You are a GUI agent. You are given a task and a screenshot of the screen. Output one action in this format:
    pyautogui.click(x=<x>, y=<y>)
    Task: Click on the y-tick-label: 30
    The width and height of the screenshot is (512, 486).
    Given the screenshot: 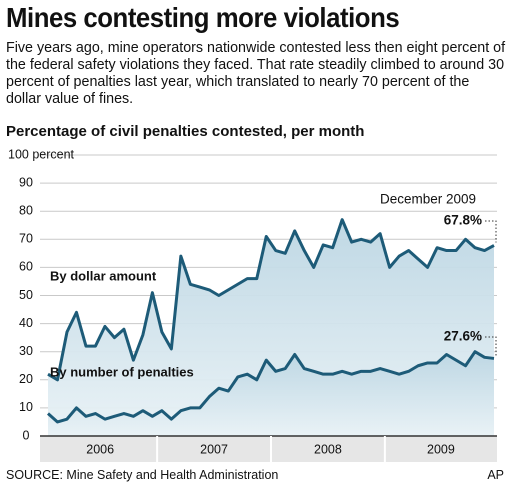 What is the action you would take?
    pyautogui.click(x=26, y=351)
    